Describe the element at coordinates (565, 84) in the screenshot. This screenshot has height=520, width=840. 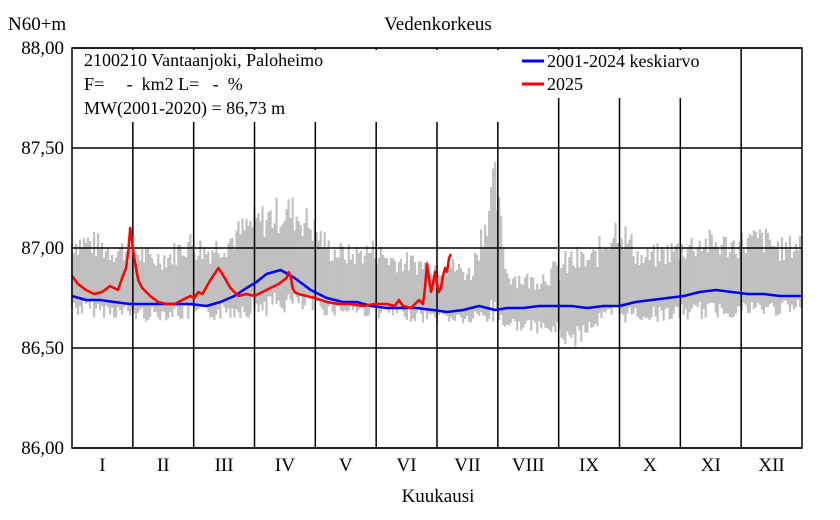
I see `legend-label-year: 2025` at that location.